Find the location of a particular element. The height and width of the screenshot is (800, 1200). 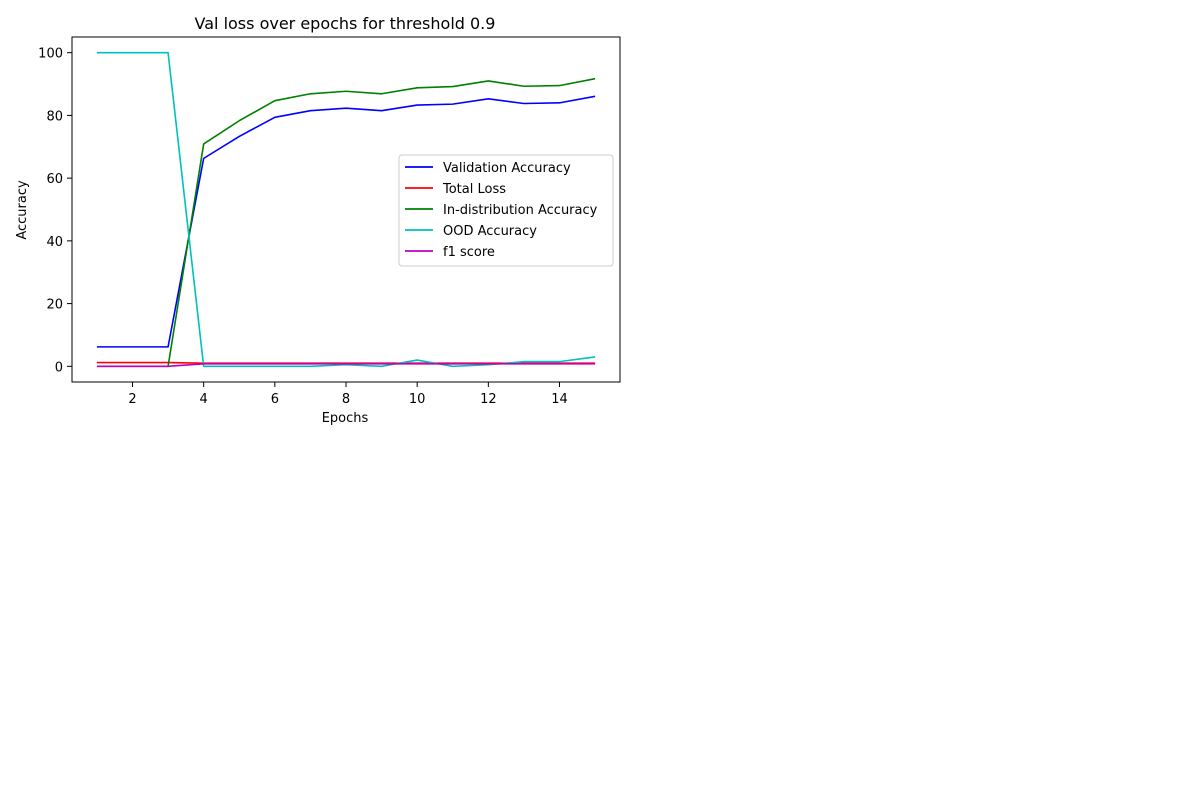

x-tick-label: 10 is located at coordinates (417, 399).